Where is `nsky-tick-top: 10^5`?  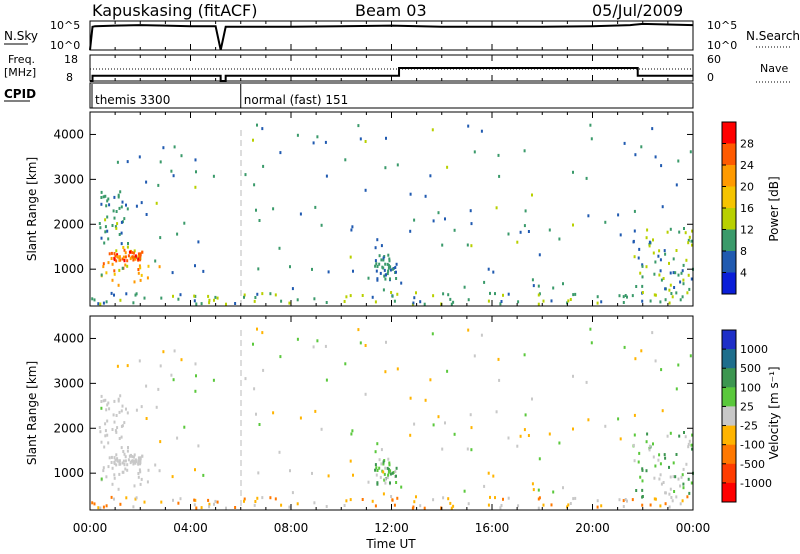 nsky-tick-top: 10^5 is located at coordinates (65, 25).